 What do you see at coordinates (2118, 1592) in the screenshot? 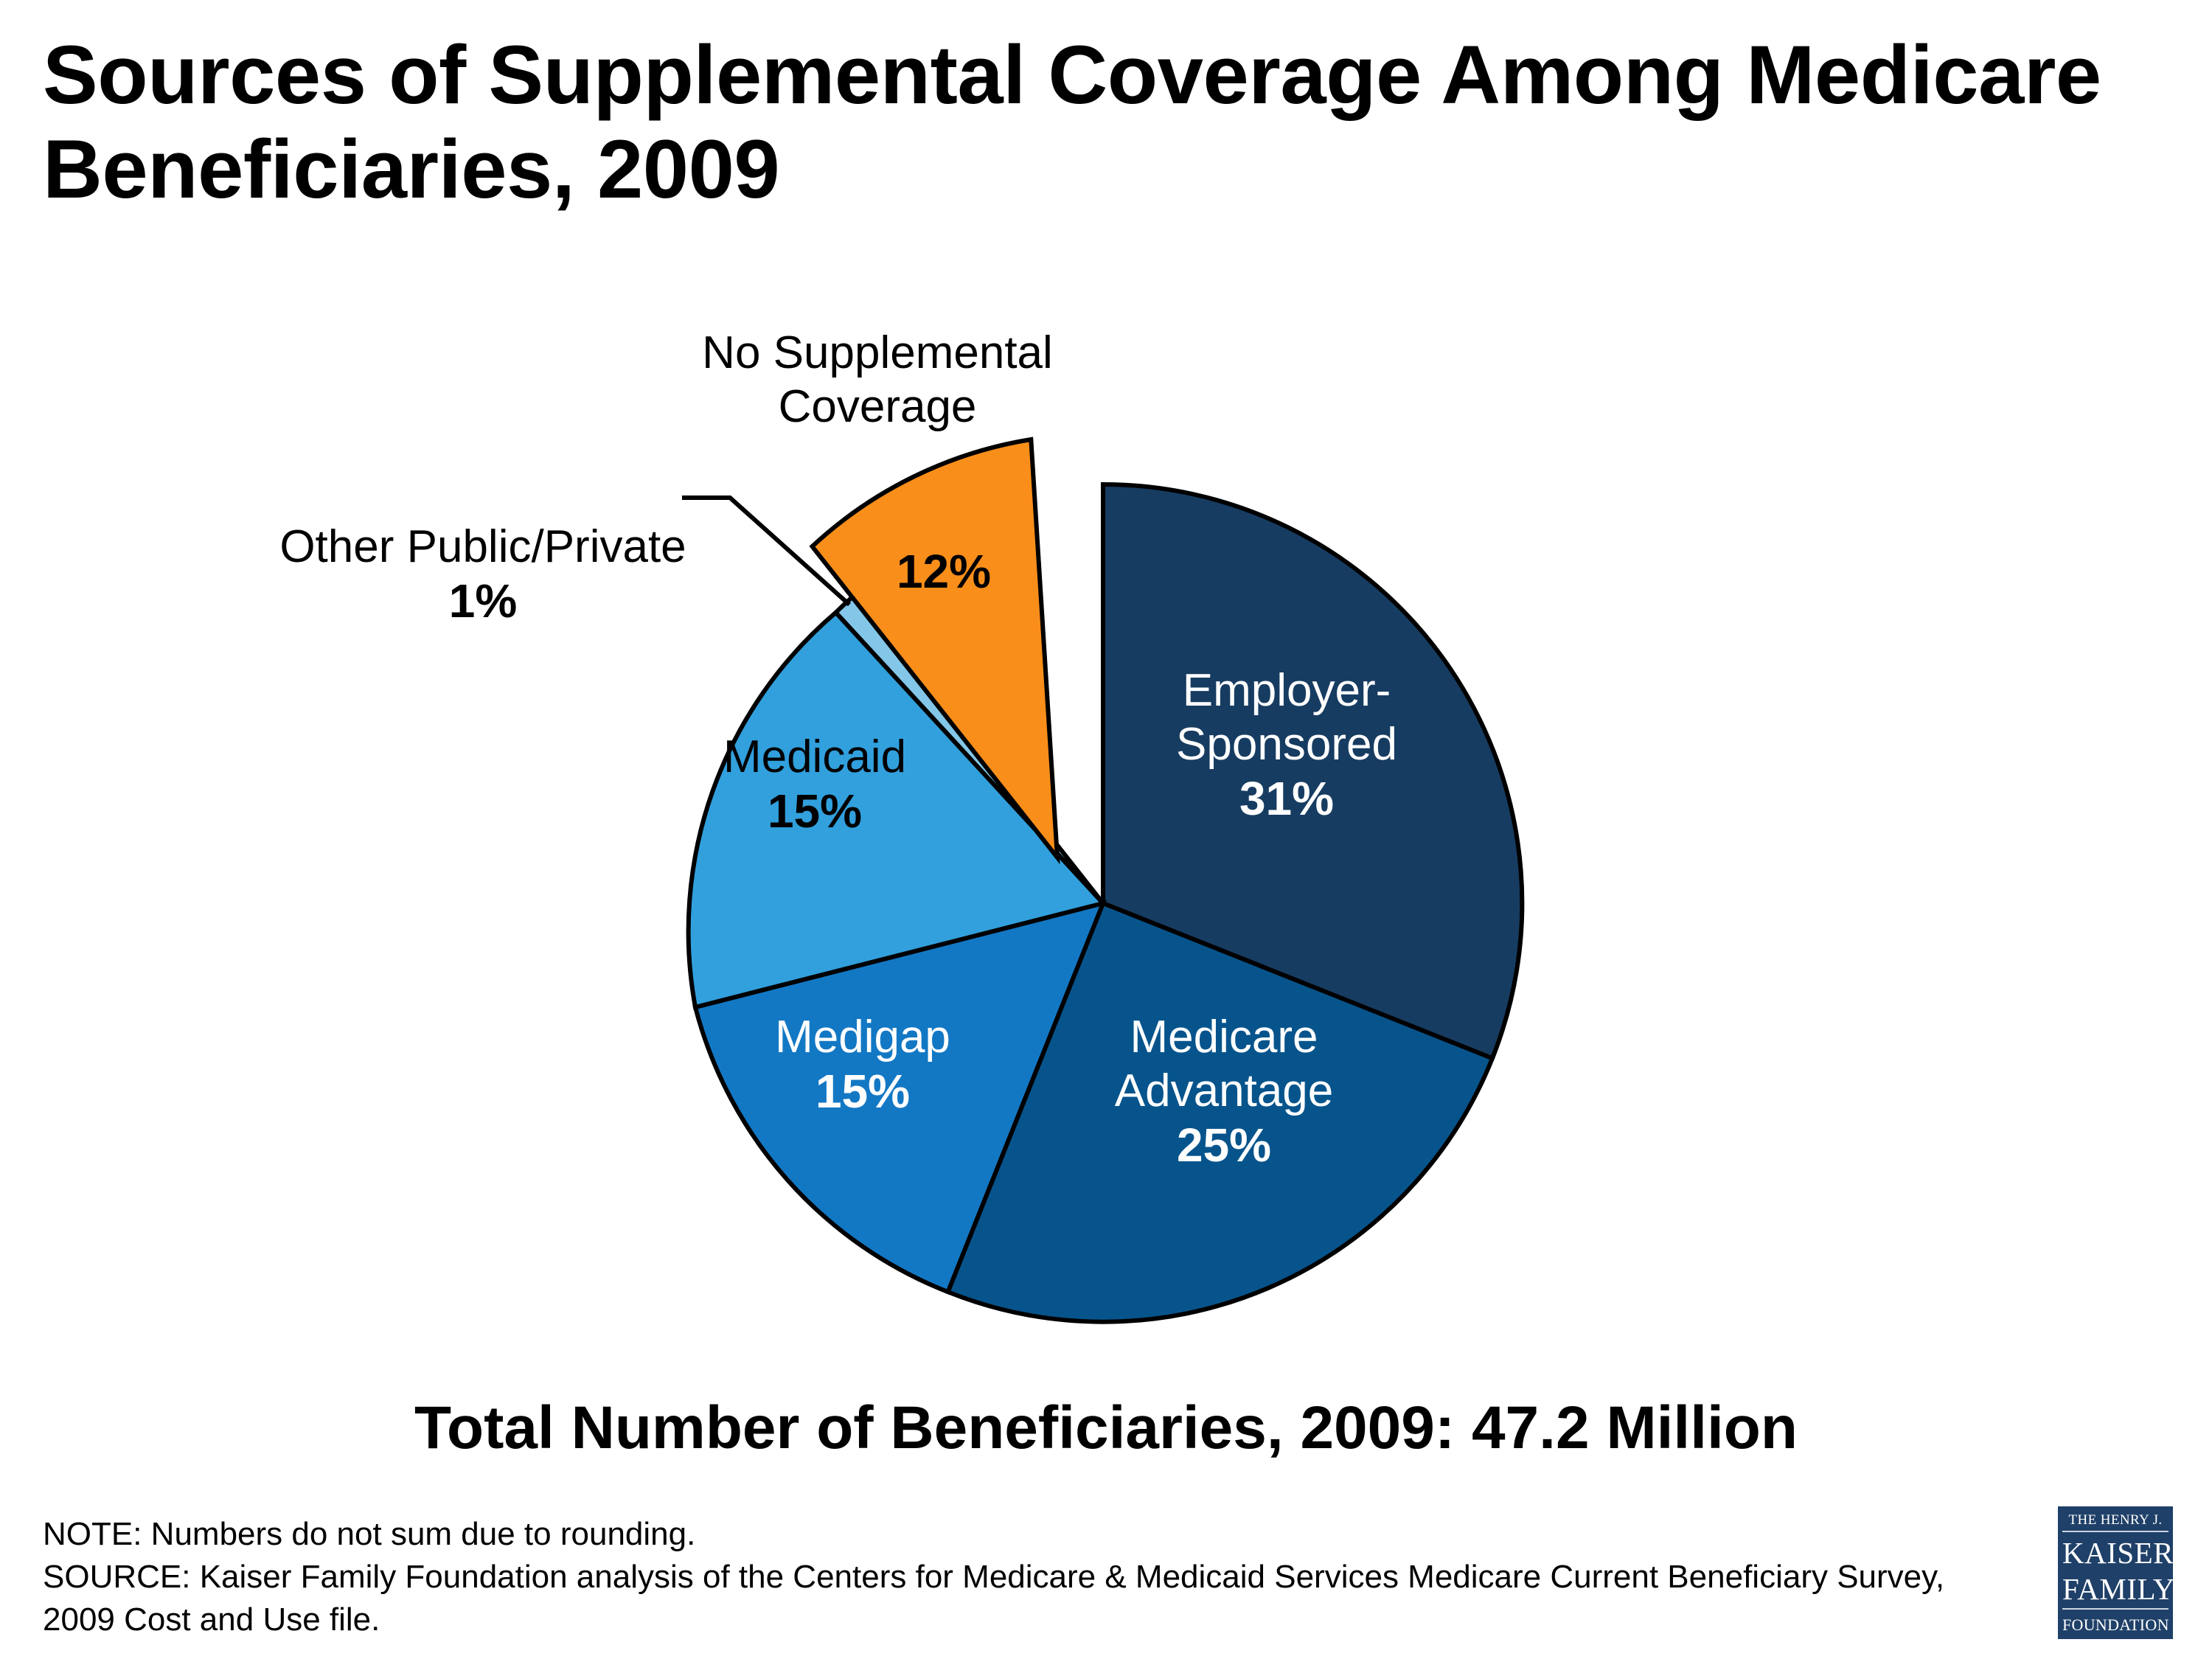
I see `logo-line-family: FAMILY` at bounding box center [2118, 1592].